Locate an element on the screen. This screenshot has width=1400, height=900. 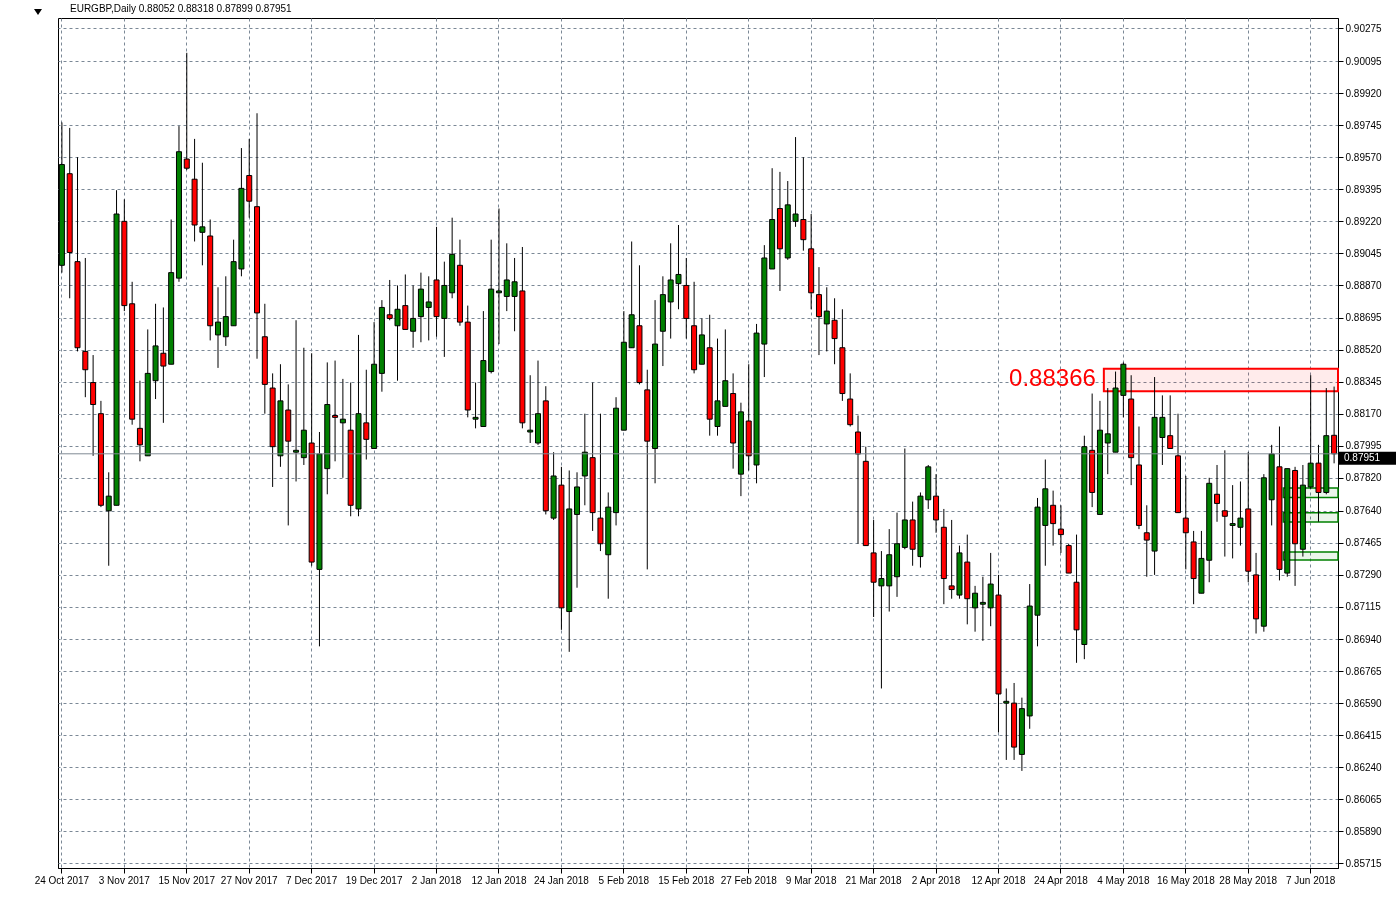
y-tick-label: 0.88870 is located at coordinates (1364, 285).